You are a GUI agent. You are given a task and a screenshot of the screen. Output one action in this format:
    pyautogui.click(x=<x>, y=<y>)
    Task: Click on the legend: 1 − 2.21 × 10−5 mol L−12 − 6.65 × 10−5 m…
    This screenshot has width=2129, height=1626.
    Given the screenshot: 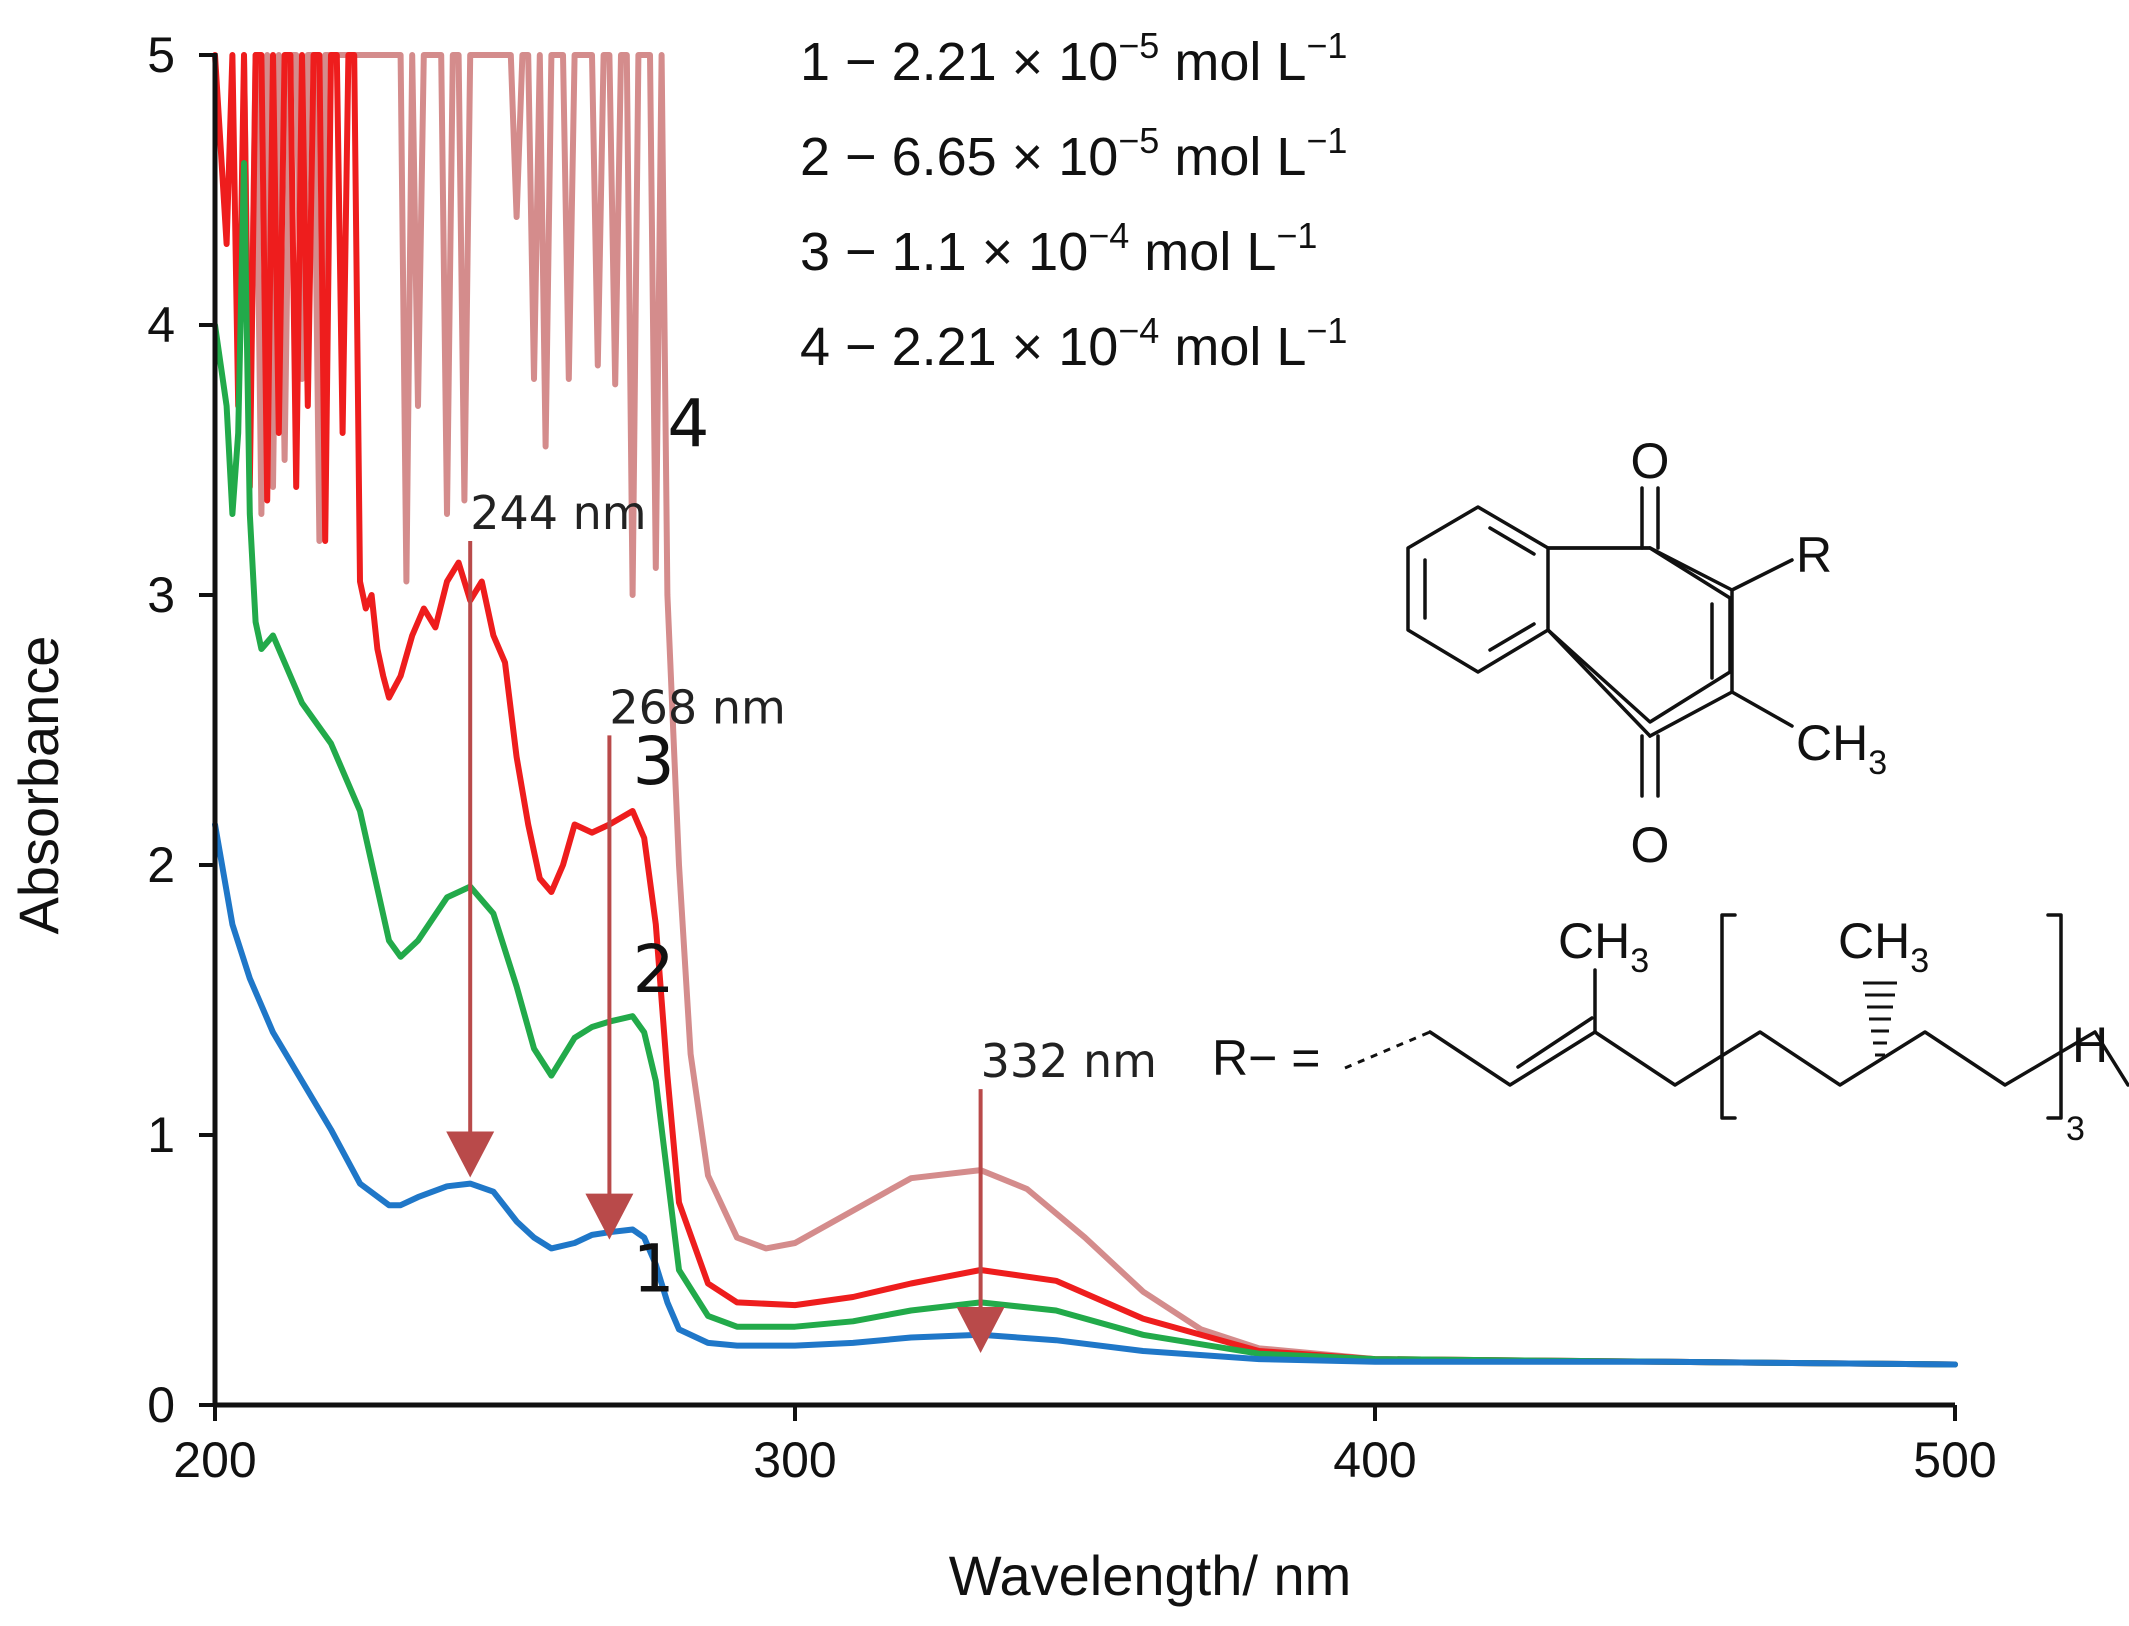 What is the action you would take?
    pyautogui.click(x=1073, y=201)
    